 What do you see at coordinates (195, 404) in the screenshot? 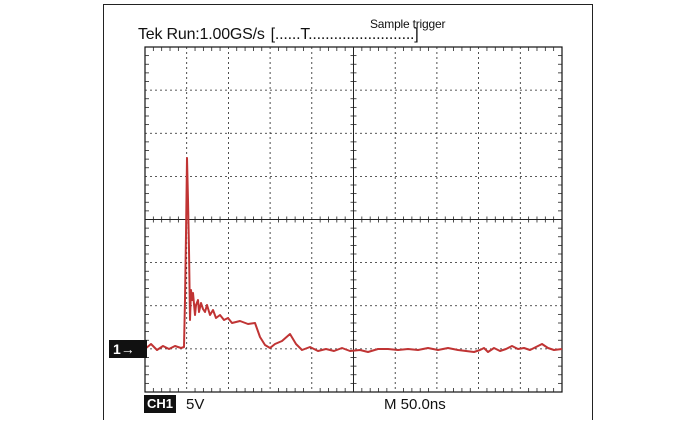
I see `volts-per-div: 5V` at bounding box center [195, 404].